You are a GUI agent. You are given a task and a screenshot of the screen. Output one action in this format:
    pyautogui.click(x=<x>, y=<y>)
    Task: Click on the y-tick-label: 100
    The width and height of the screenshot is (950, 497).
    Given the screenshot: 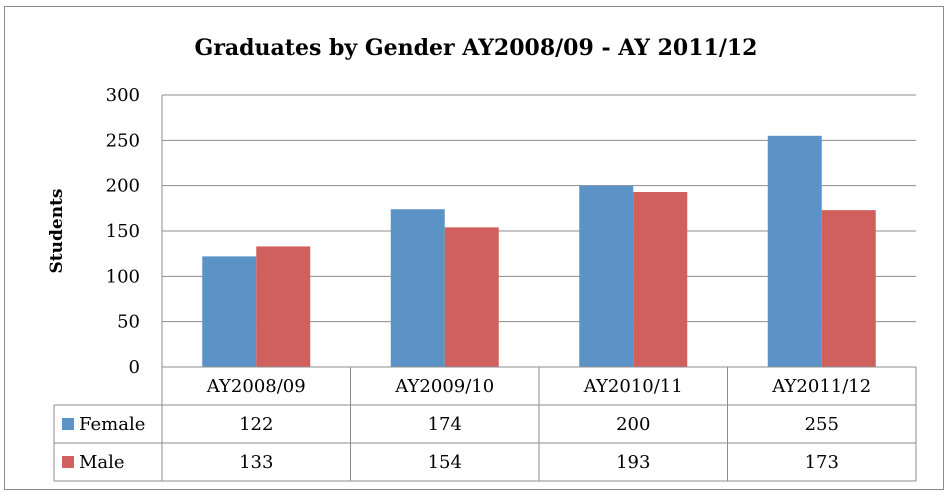 What is the action you would take?
    pyautogui.click(x=123, y=276)
    